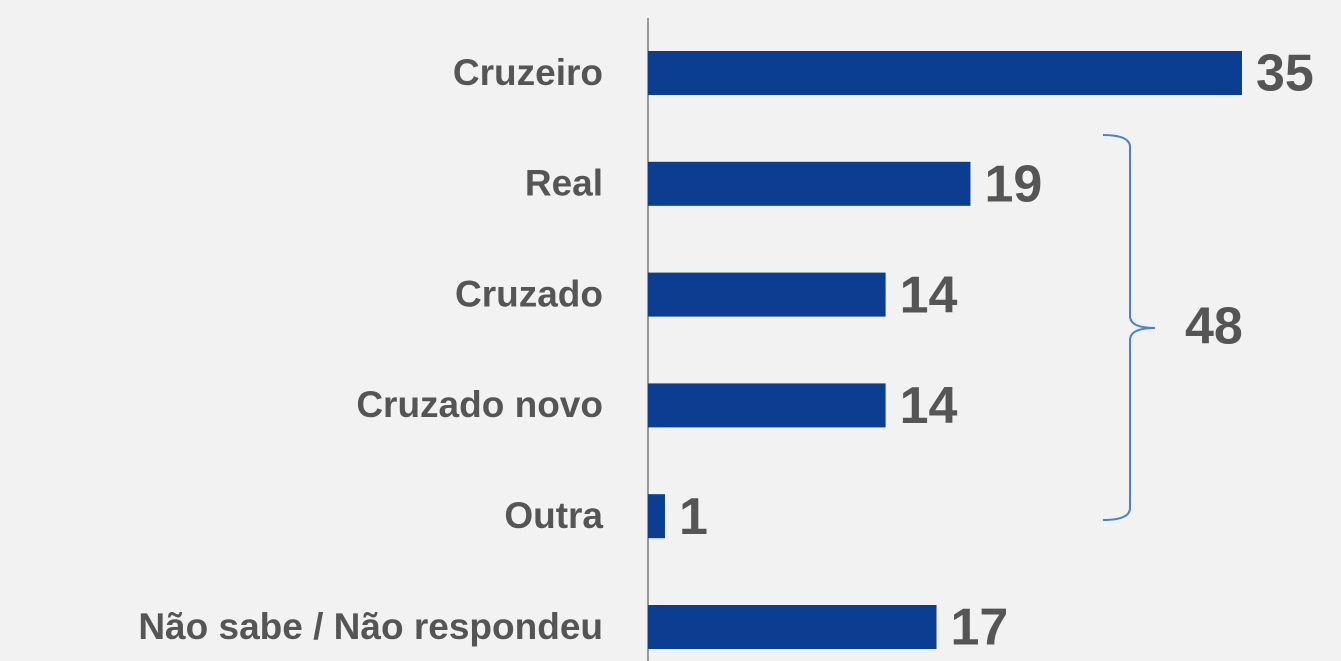 The width and height of the screenshot is (1341, 661). I want to click on value-label: 19, so click(1013, 185).